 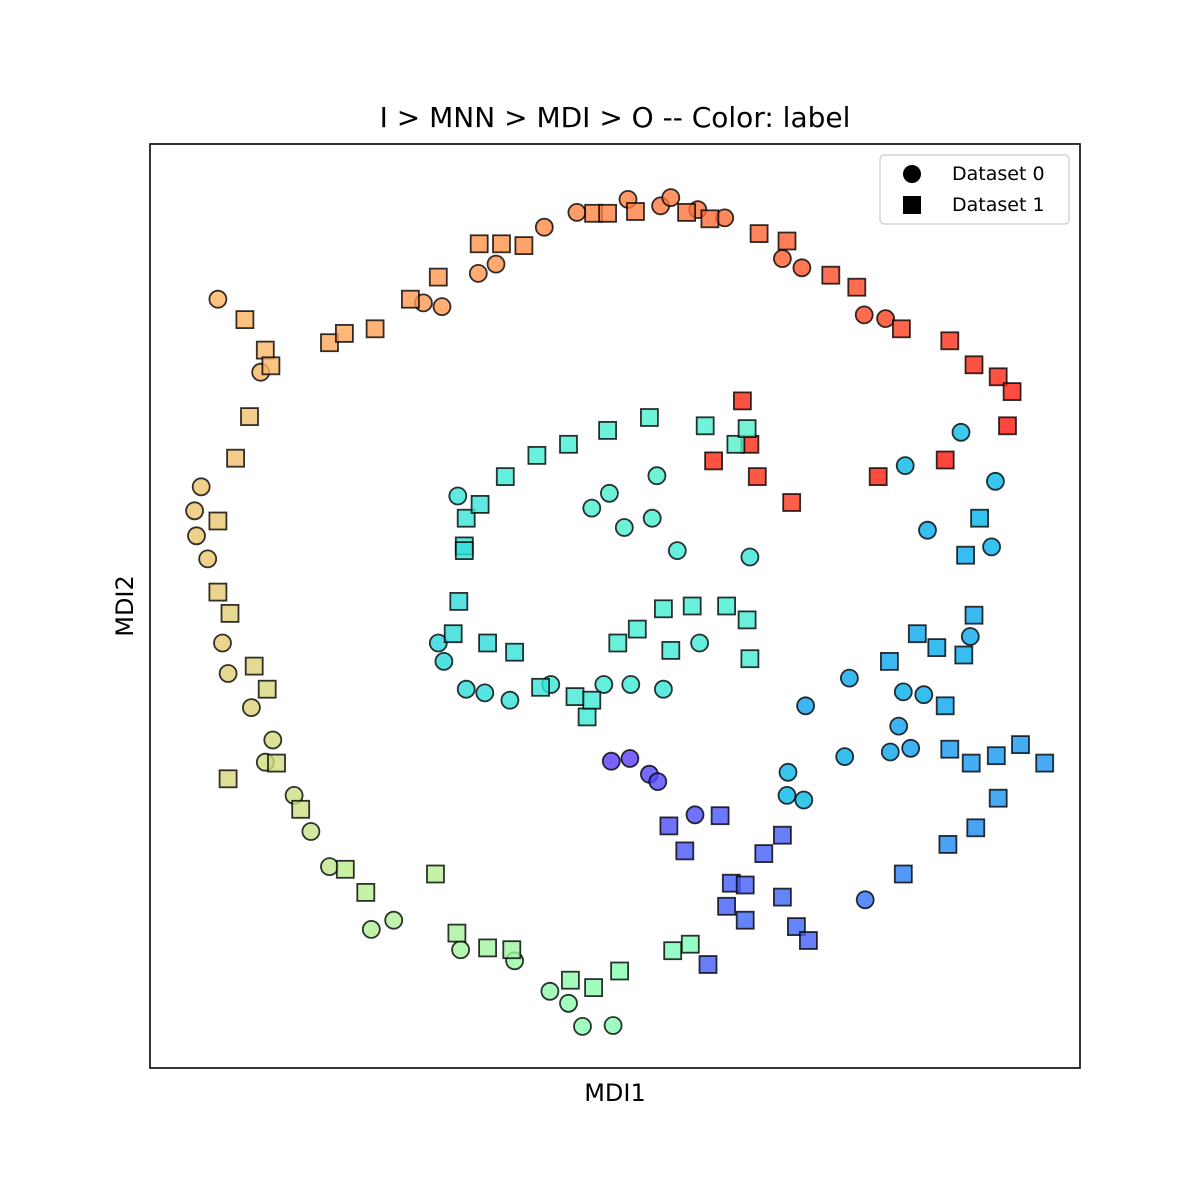 I want to click on legend-square-marker, so click(x=912, y=205).